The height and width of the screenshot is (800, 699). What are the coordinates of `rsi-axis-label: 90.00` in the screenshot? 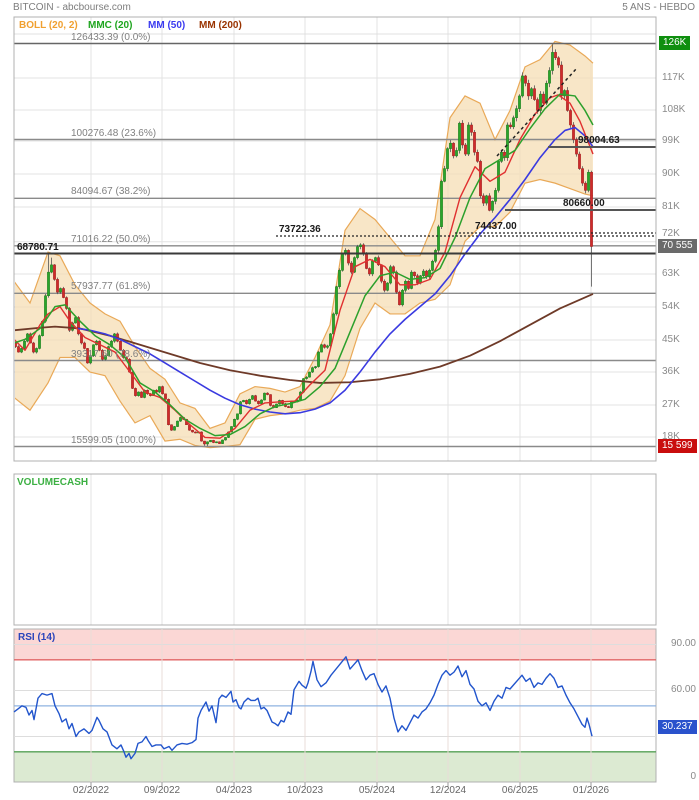 It's located at (683, 643).